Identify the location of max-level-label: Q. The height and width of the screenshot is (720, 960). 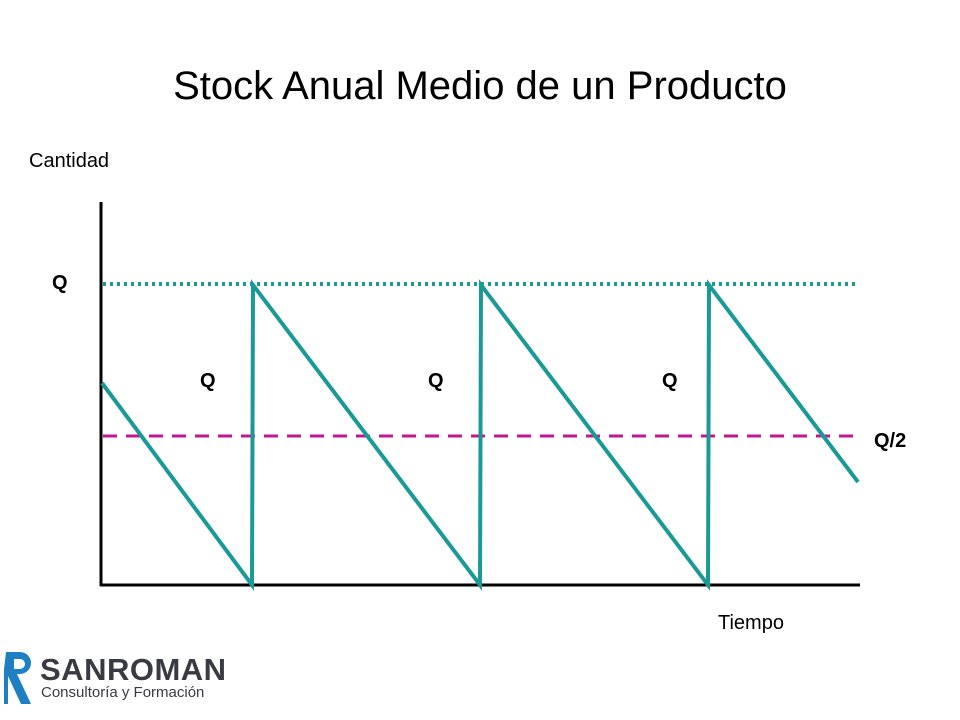
(60, 283).